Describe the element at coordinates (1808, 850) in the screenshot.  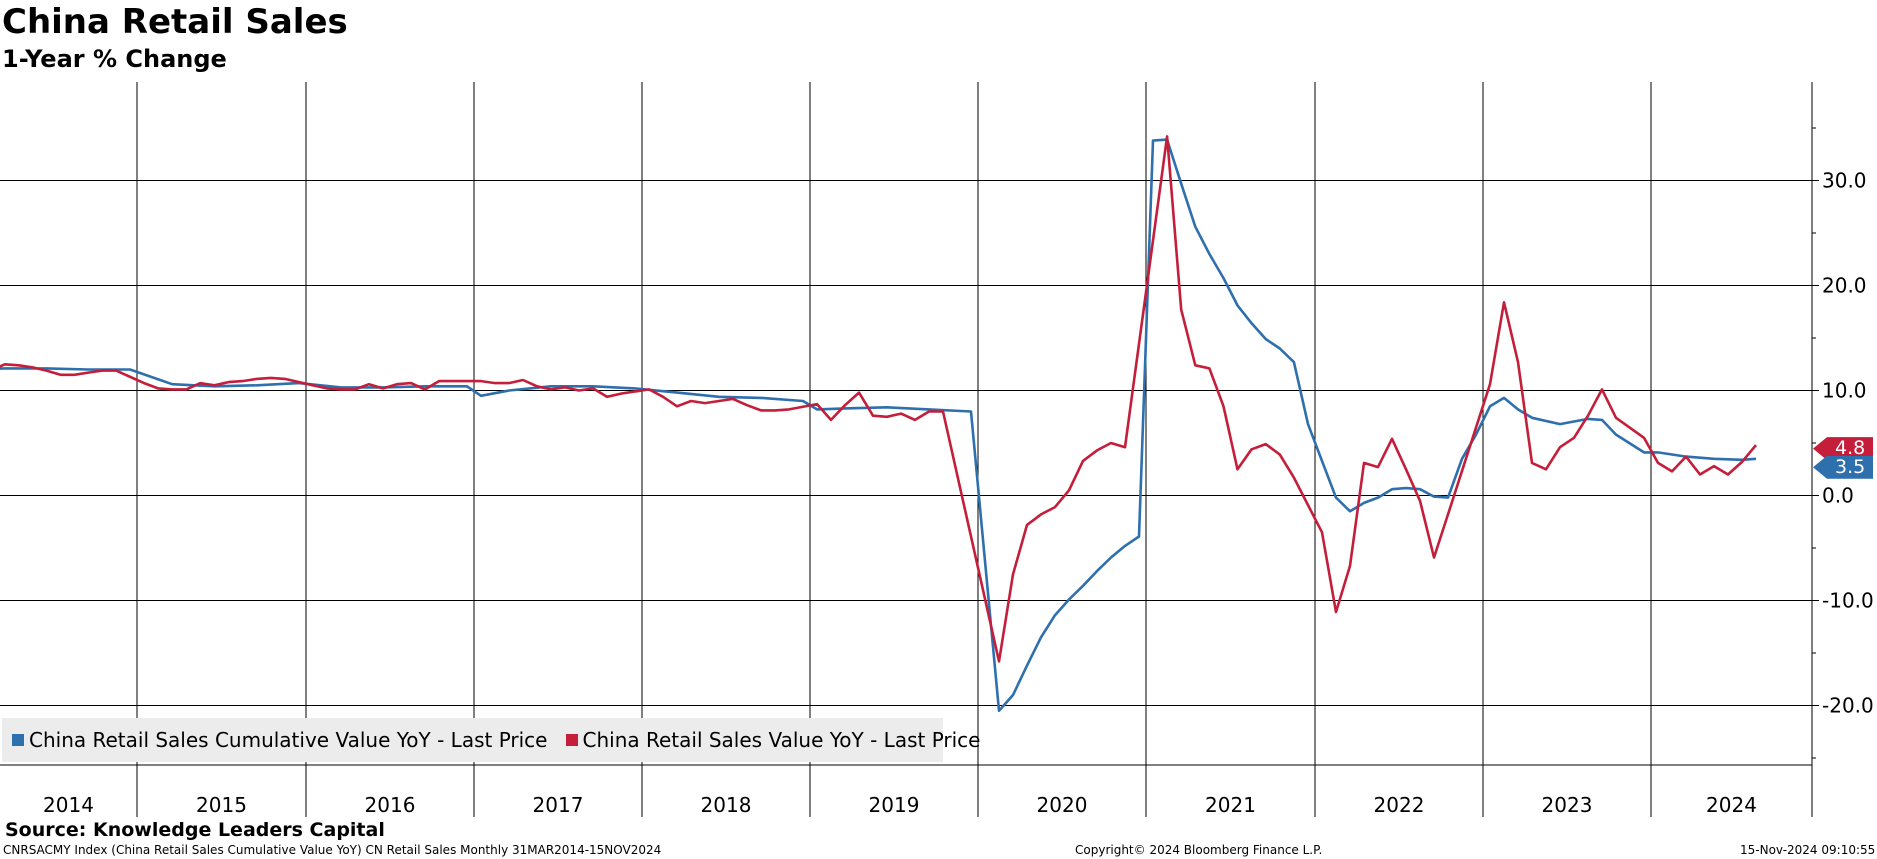
I see `timestamp: 15-Nov-2024 09:10:55` at that location.